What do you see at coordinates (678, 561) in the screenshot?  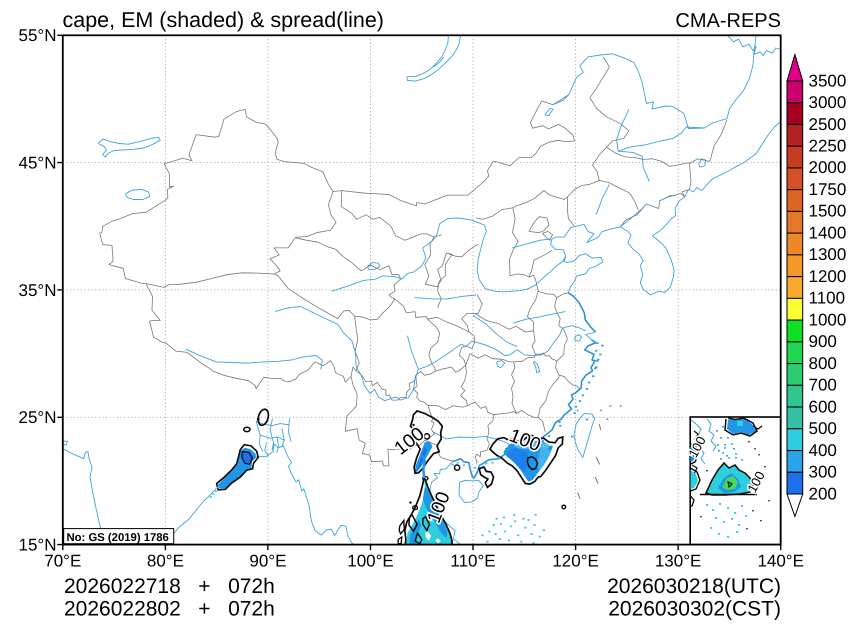 I see `svg-text: 130°E` at bounding box center [678, 561].